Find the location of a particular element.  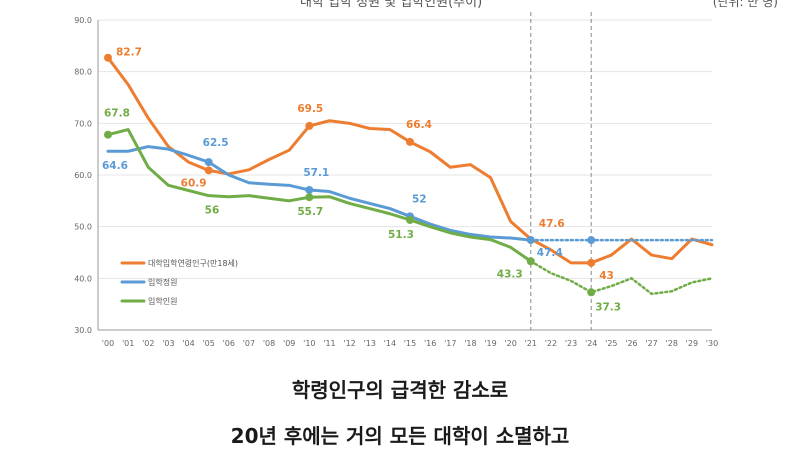

data-label: 43.3 is located at coordinates (510, 274).